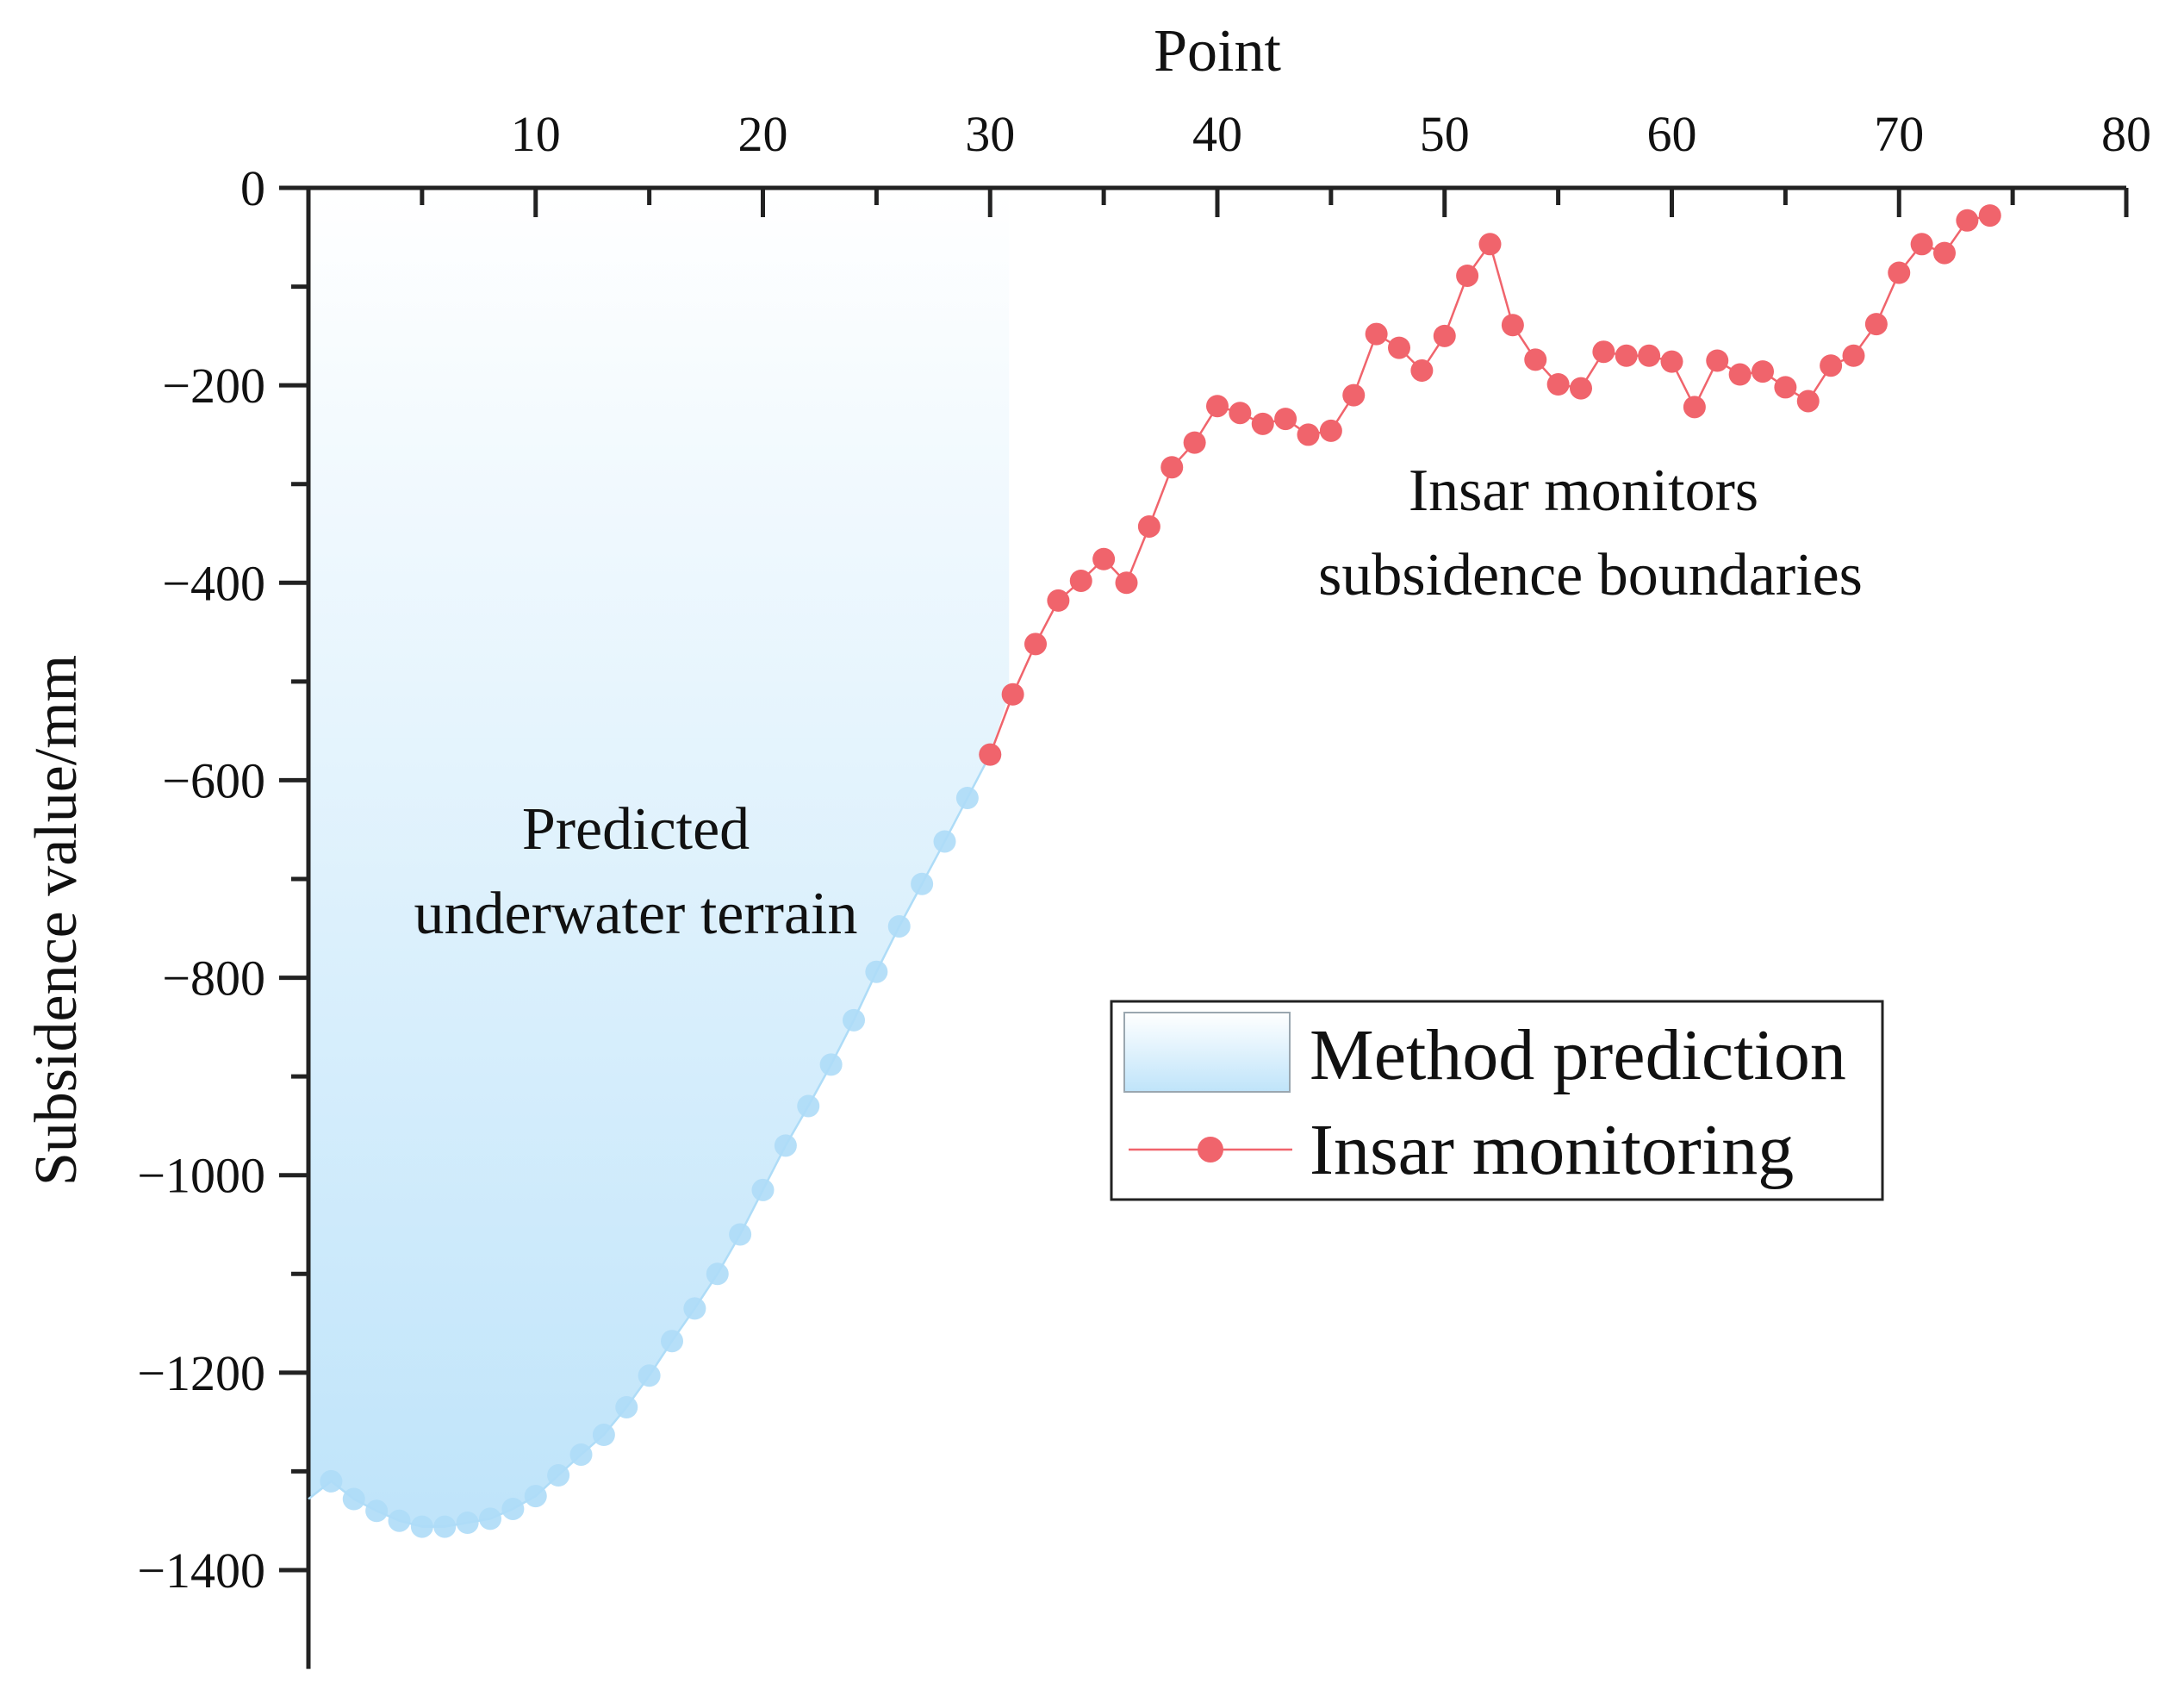 The image size is (2184, 1708). I want to click on y-tick-label: −1000, so click(201, 1176).